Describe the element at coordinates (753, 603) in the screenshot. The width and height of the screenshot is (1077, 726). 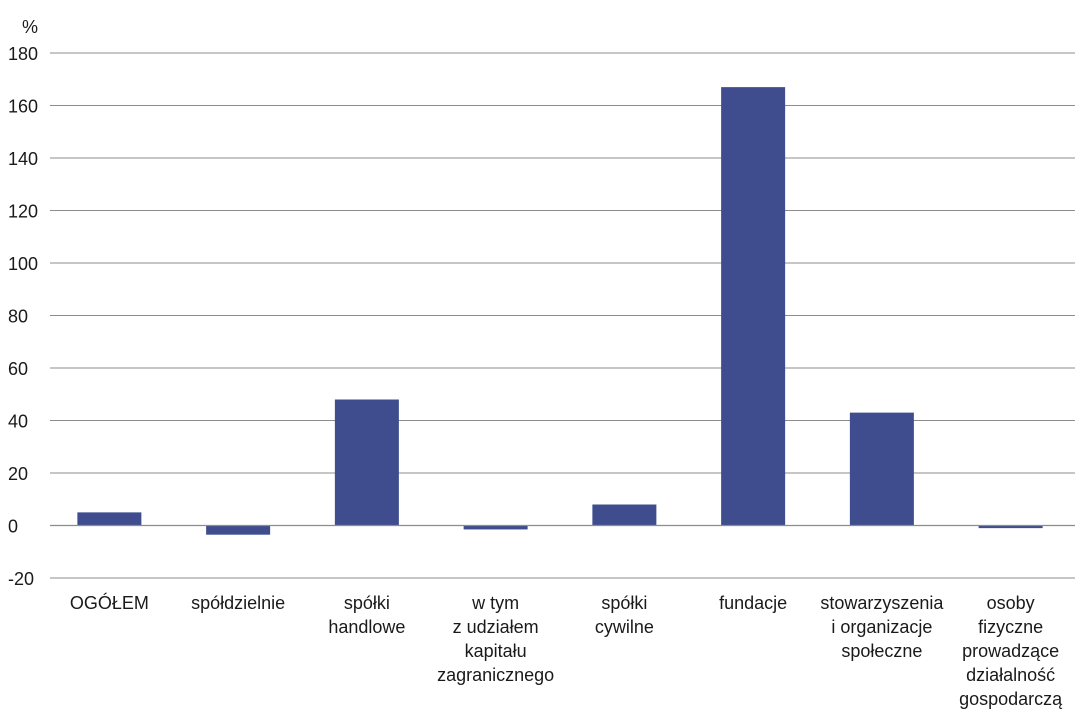
I see `x-category-label: fundacje` at that location.